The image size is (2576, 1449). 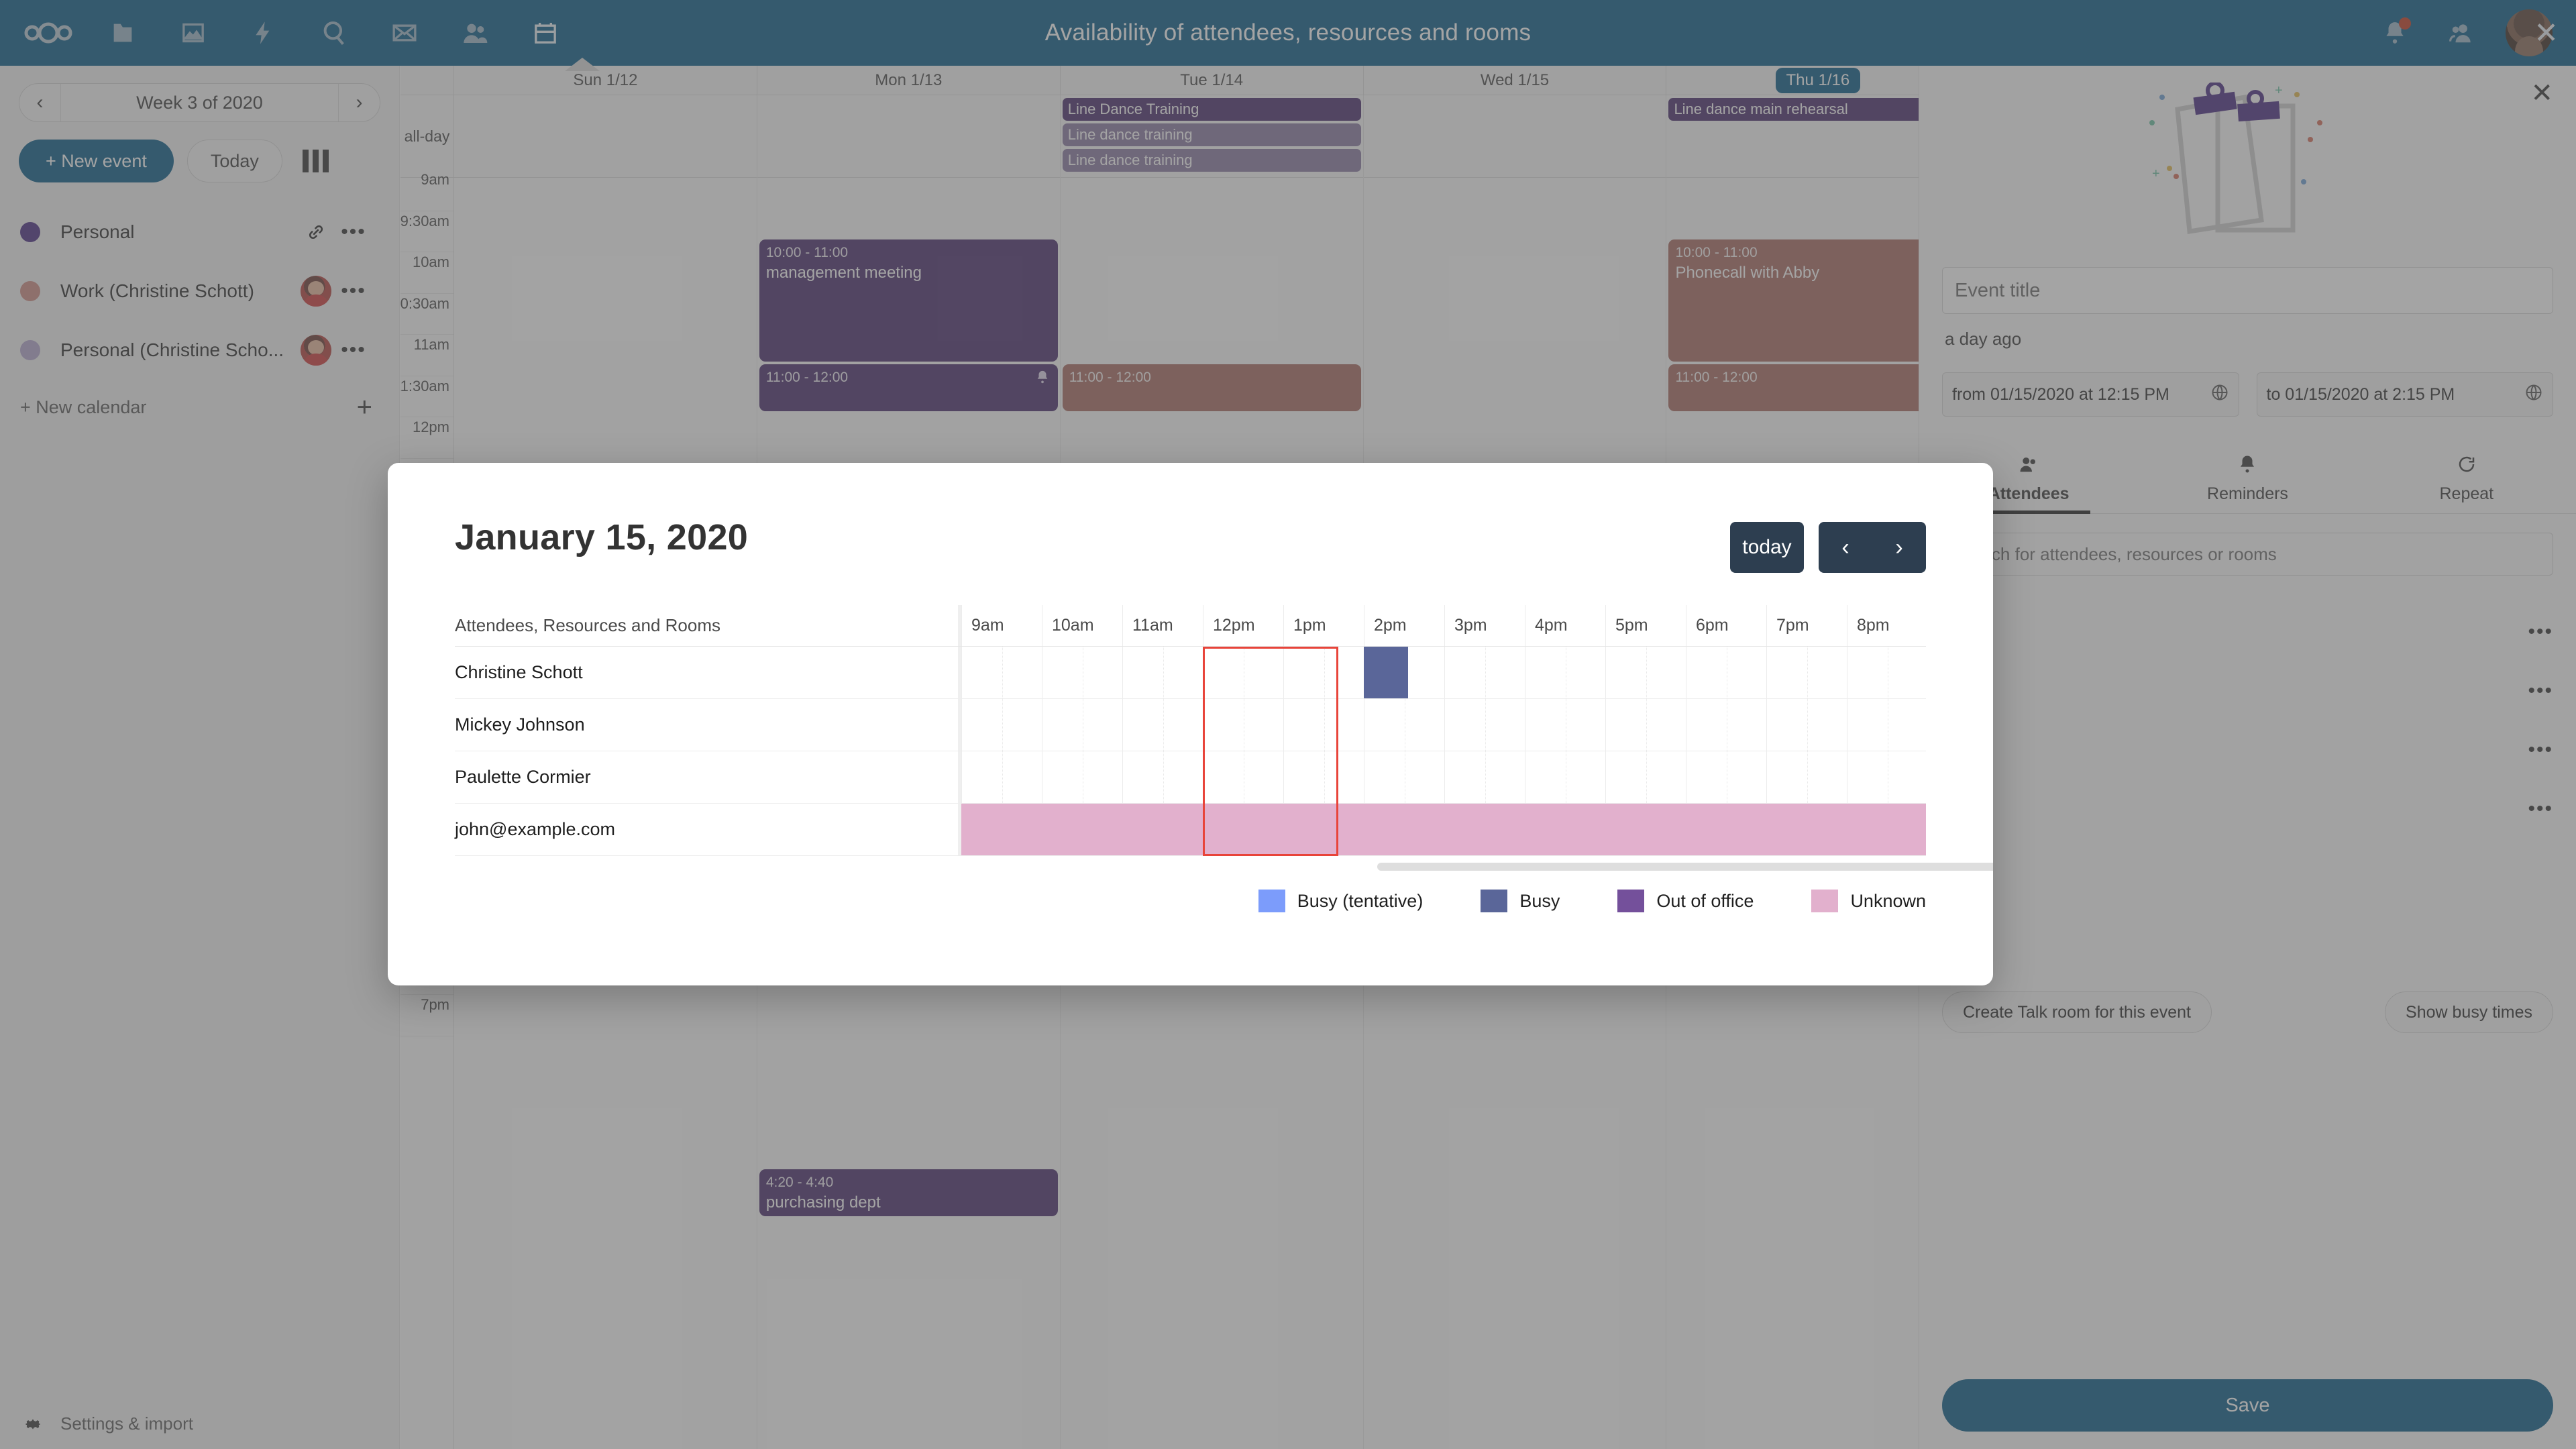 What do you see at coordinates (1828, 545) in the screenshot?
I see `modal-date-navigation: today ‹ ›` at bounding box center [1828, 545].